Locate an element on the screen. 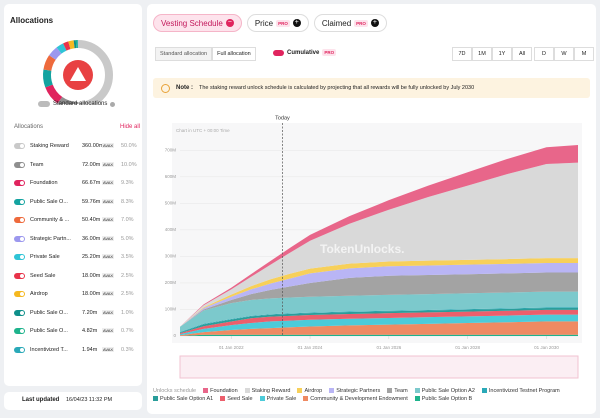  button: Full allocation is located at coordinates (234, 54).